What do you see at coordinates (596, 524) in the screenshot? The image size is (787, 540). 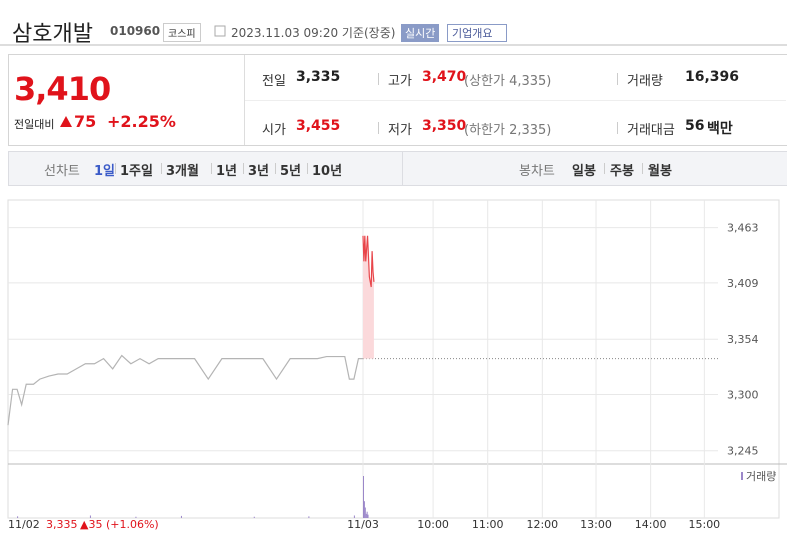 I see `x-tick-label: 13:00` at bounding box center [596, 524].